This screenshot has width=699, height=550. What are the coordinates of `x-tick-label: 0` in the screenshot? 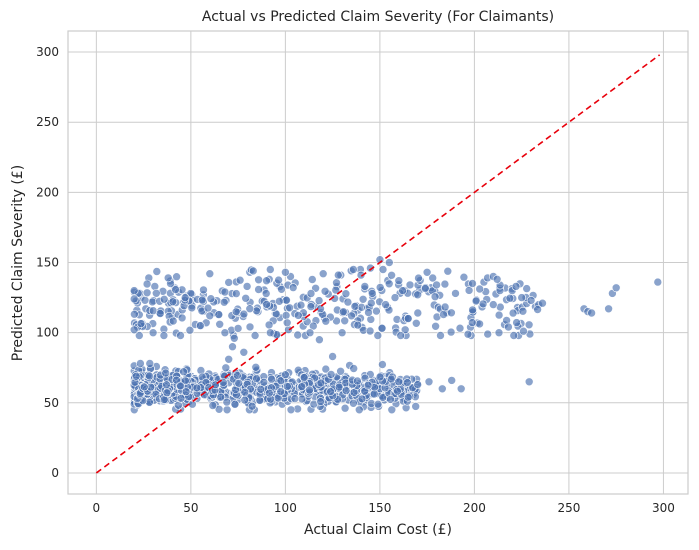 It's located at (97, 508).